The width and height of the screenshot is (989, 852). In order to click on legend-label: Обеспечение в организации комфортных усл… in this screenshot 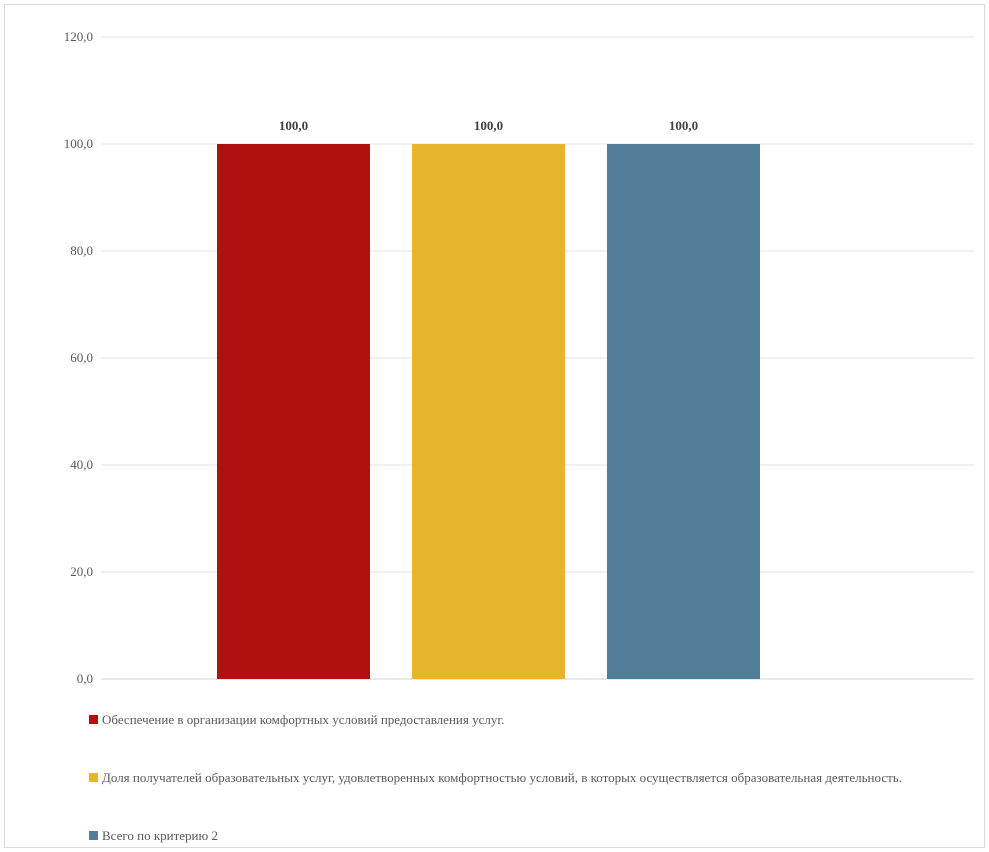, I will do `click(303, 719)`.